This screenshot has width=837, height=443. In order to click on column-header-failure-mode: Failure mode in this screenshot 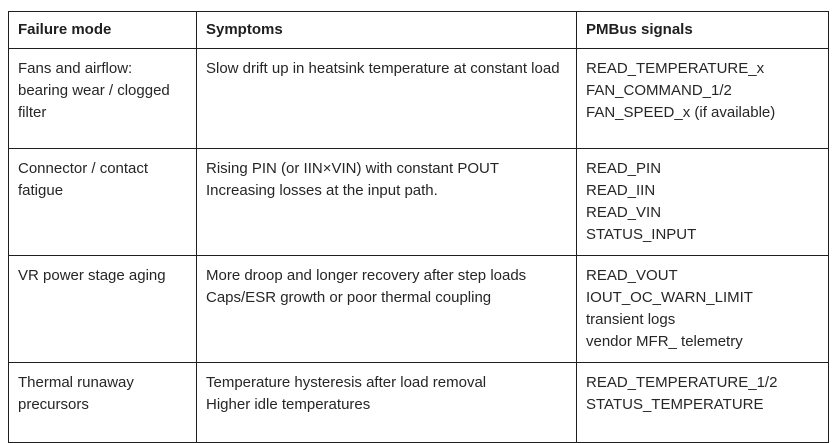, I will do `click(102, 30)`.